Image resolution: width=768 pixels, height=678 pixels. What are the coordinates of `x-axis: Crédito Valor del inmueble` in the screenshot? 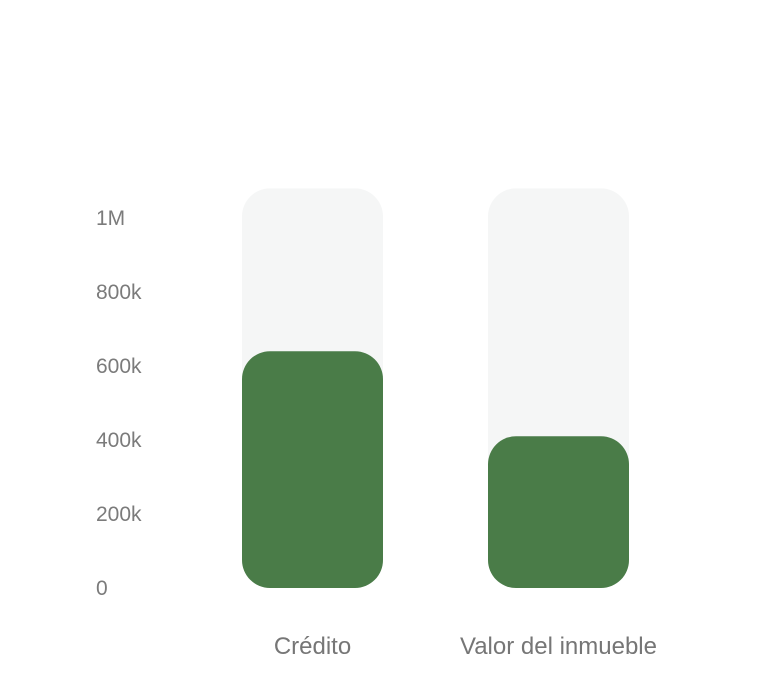 It's located at (465, 646).